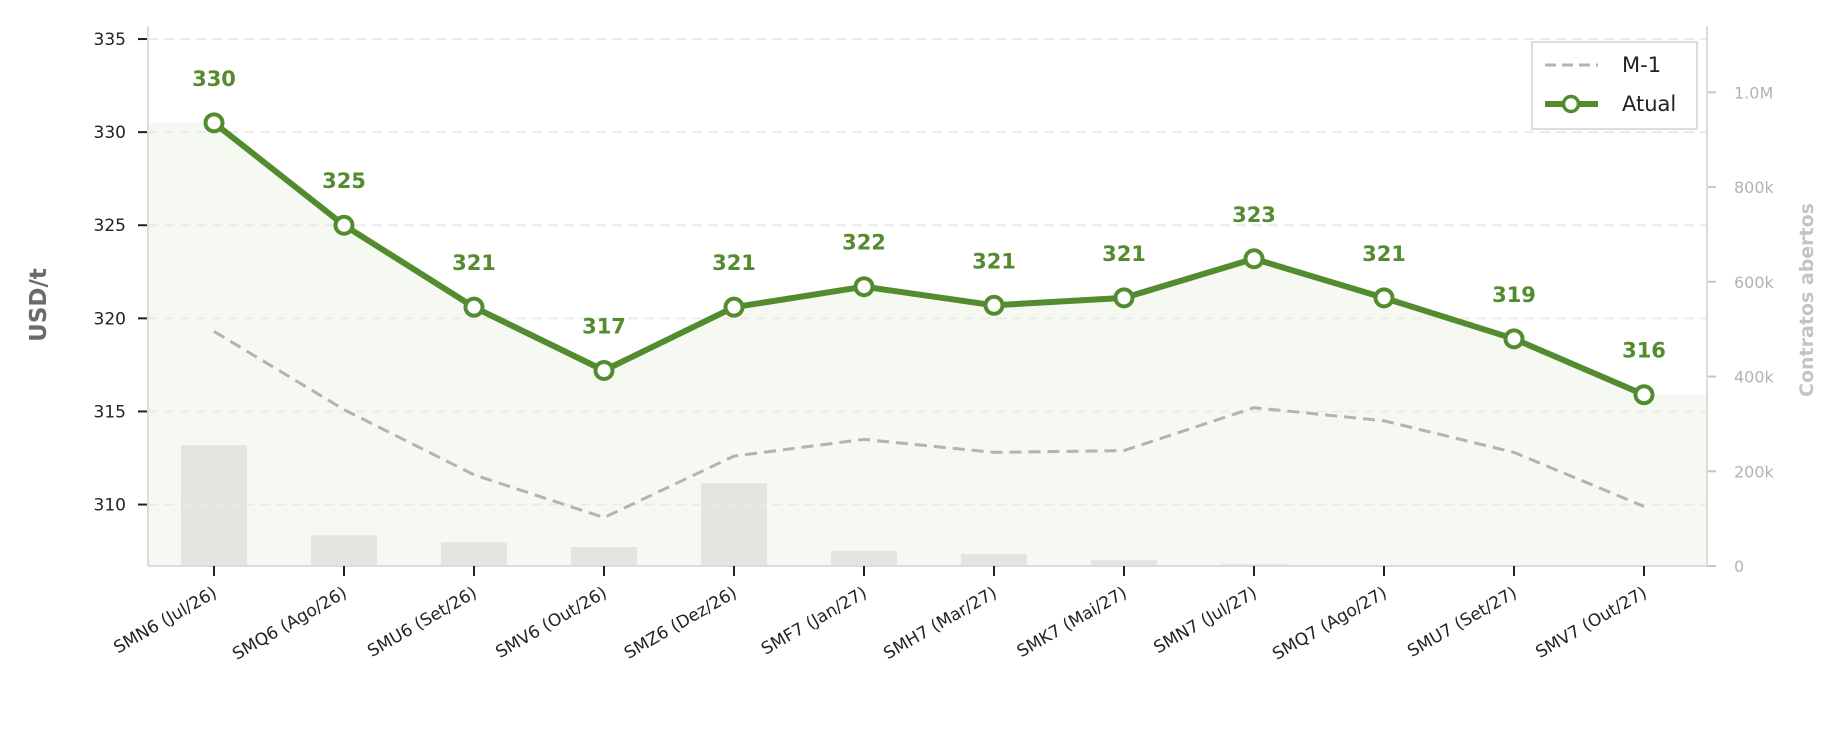 This screenshot has height=734, width=1846. What do you see at coordinates (1649, 104) in the screenshot?
I see `legend-atual-label: Atual` at bounding box center [1649, 104].